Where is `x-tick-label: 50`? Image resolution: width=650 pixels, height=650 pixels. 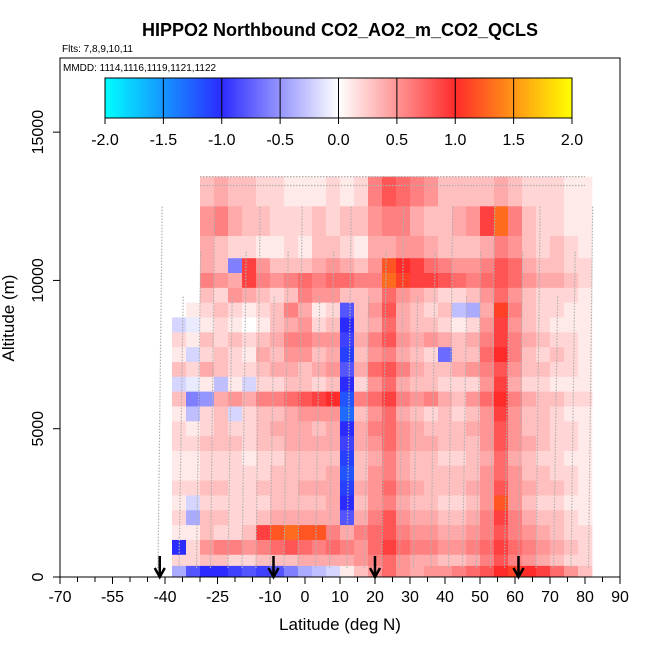 x-tick-label: 50 is located at coordinates (480, 597).